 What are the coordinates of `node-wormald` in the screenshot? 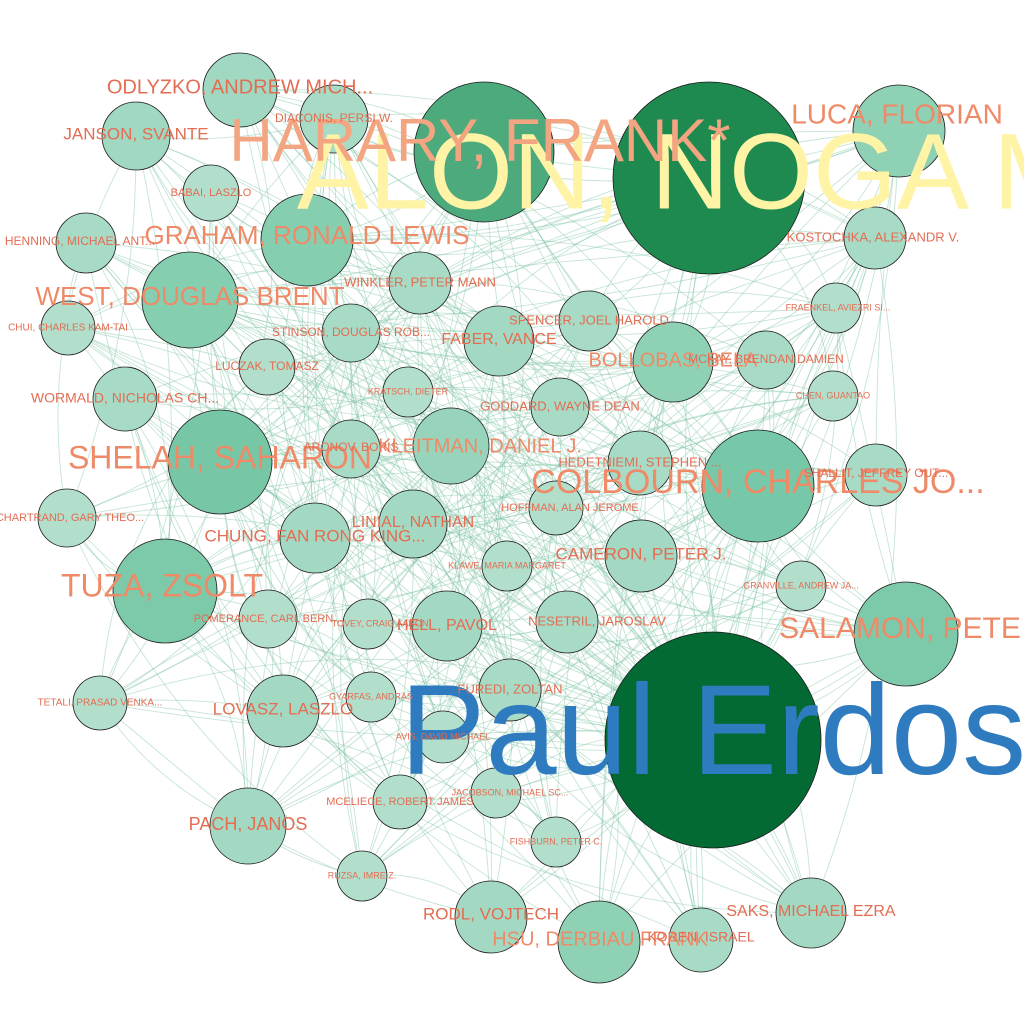 It's located at (125, 399).